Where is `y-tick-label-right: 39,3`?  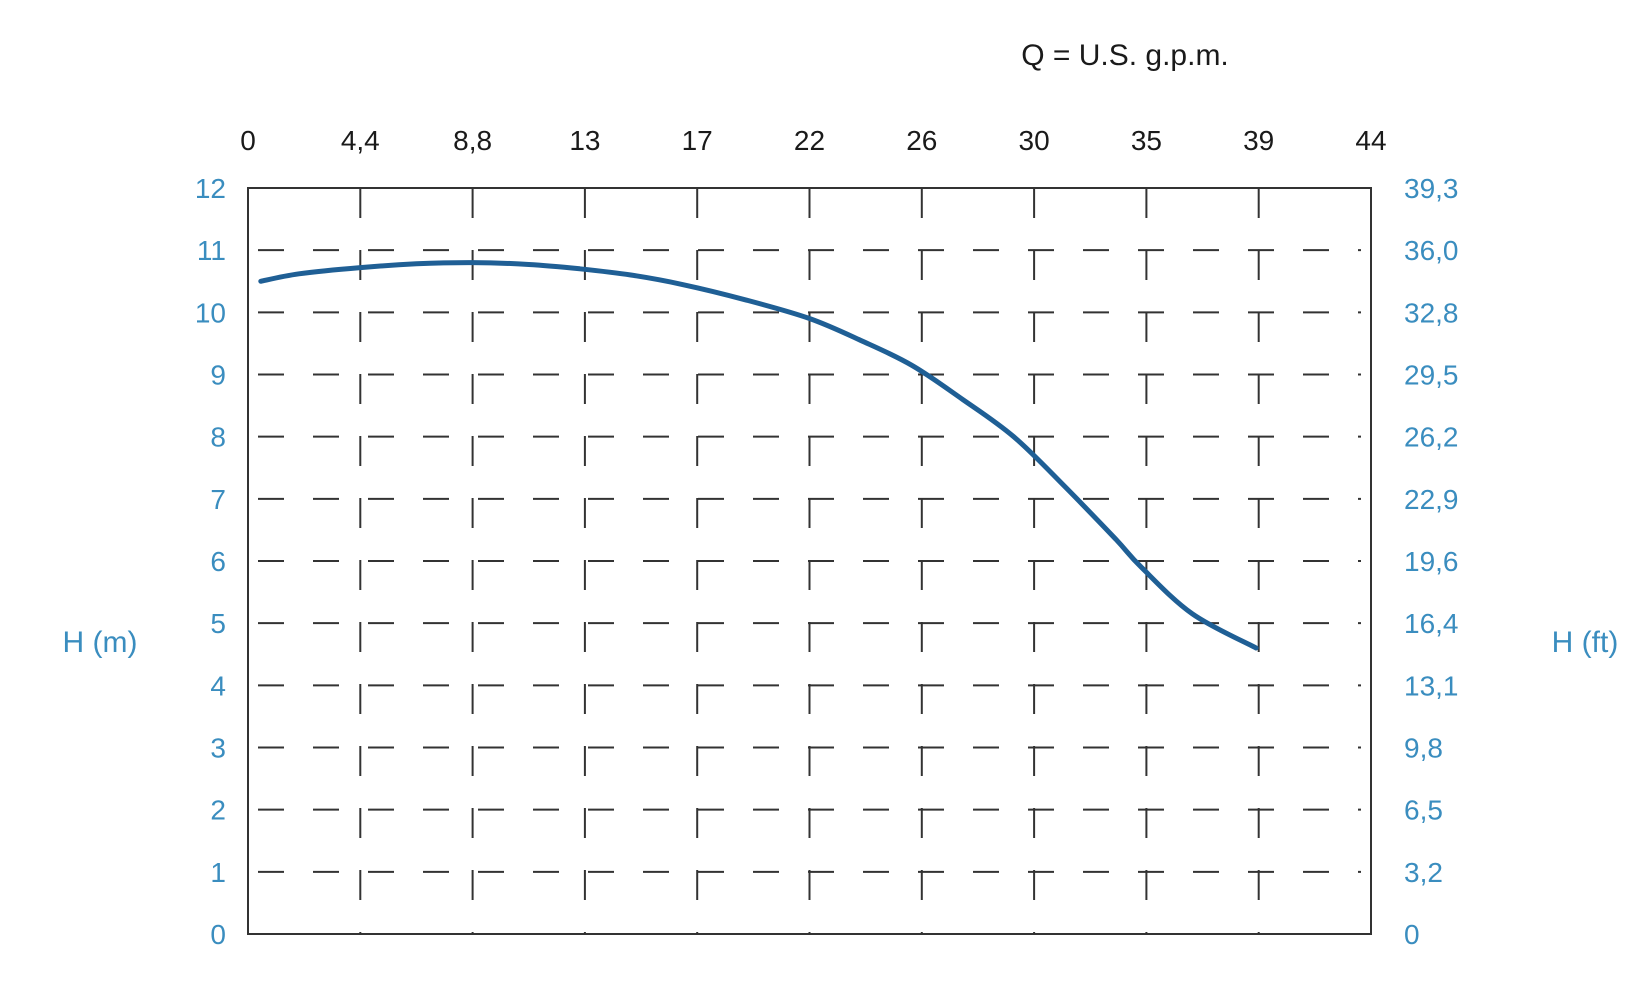
y-tick-label-right: 39,3 is located at coordinates (1431, 188).